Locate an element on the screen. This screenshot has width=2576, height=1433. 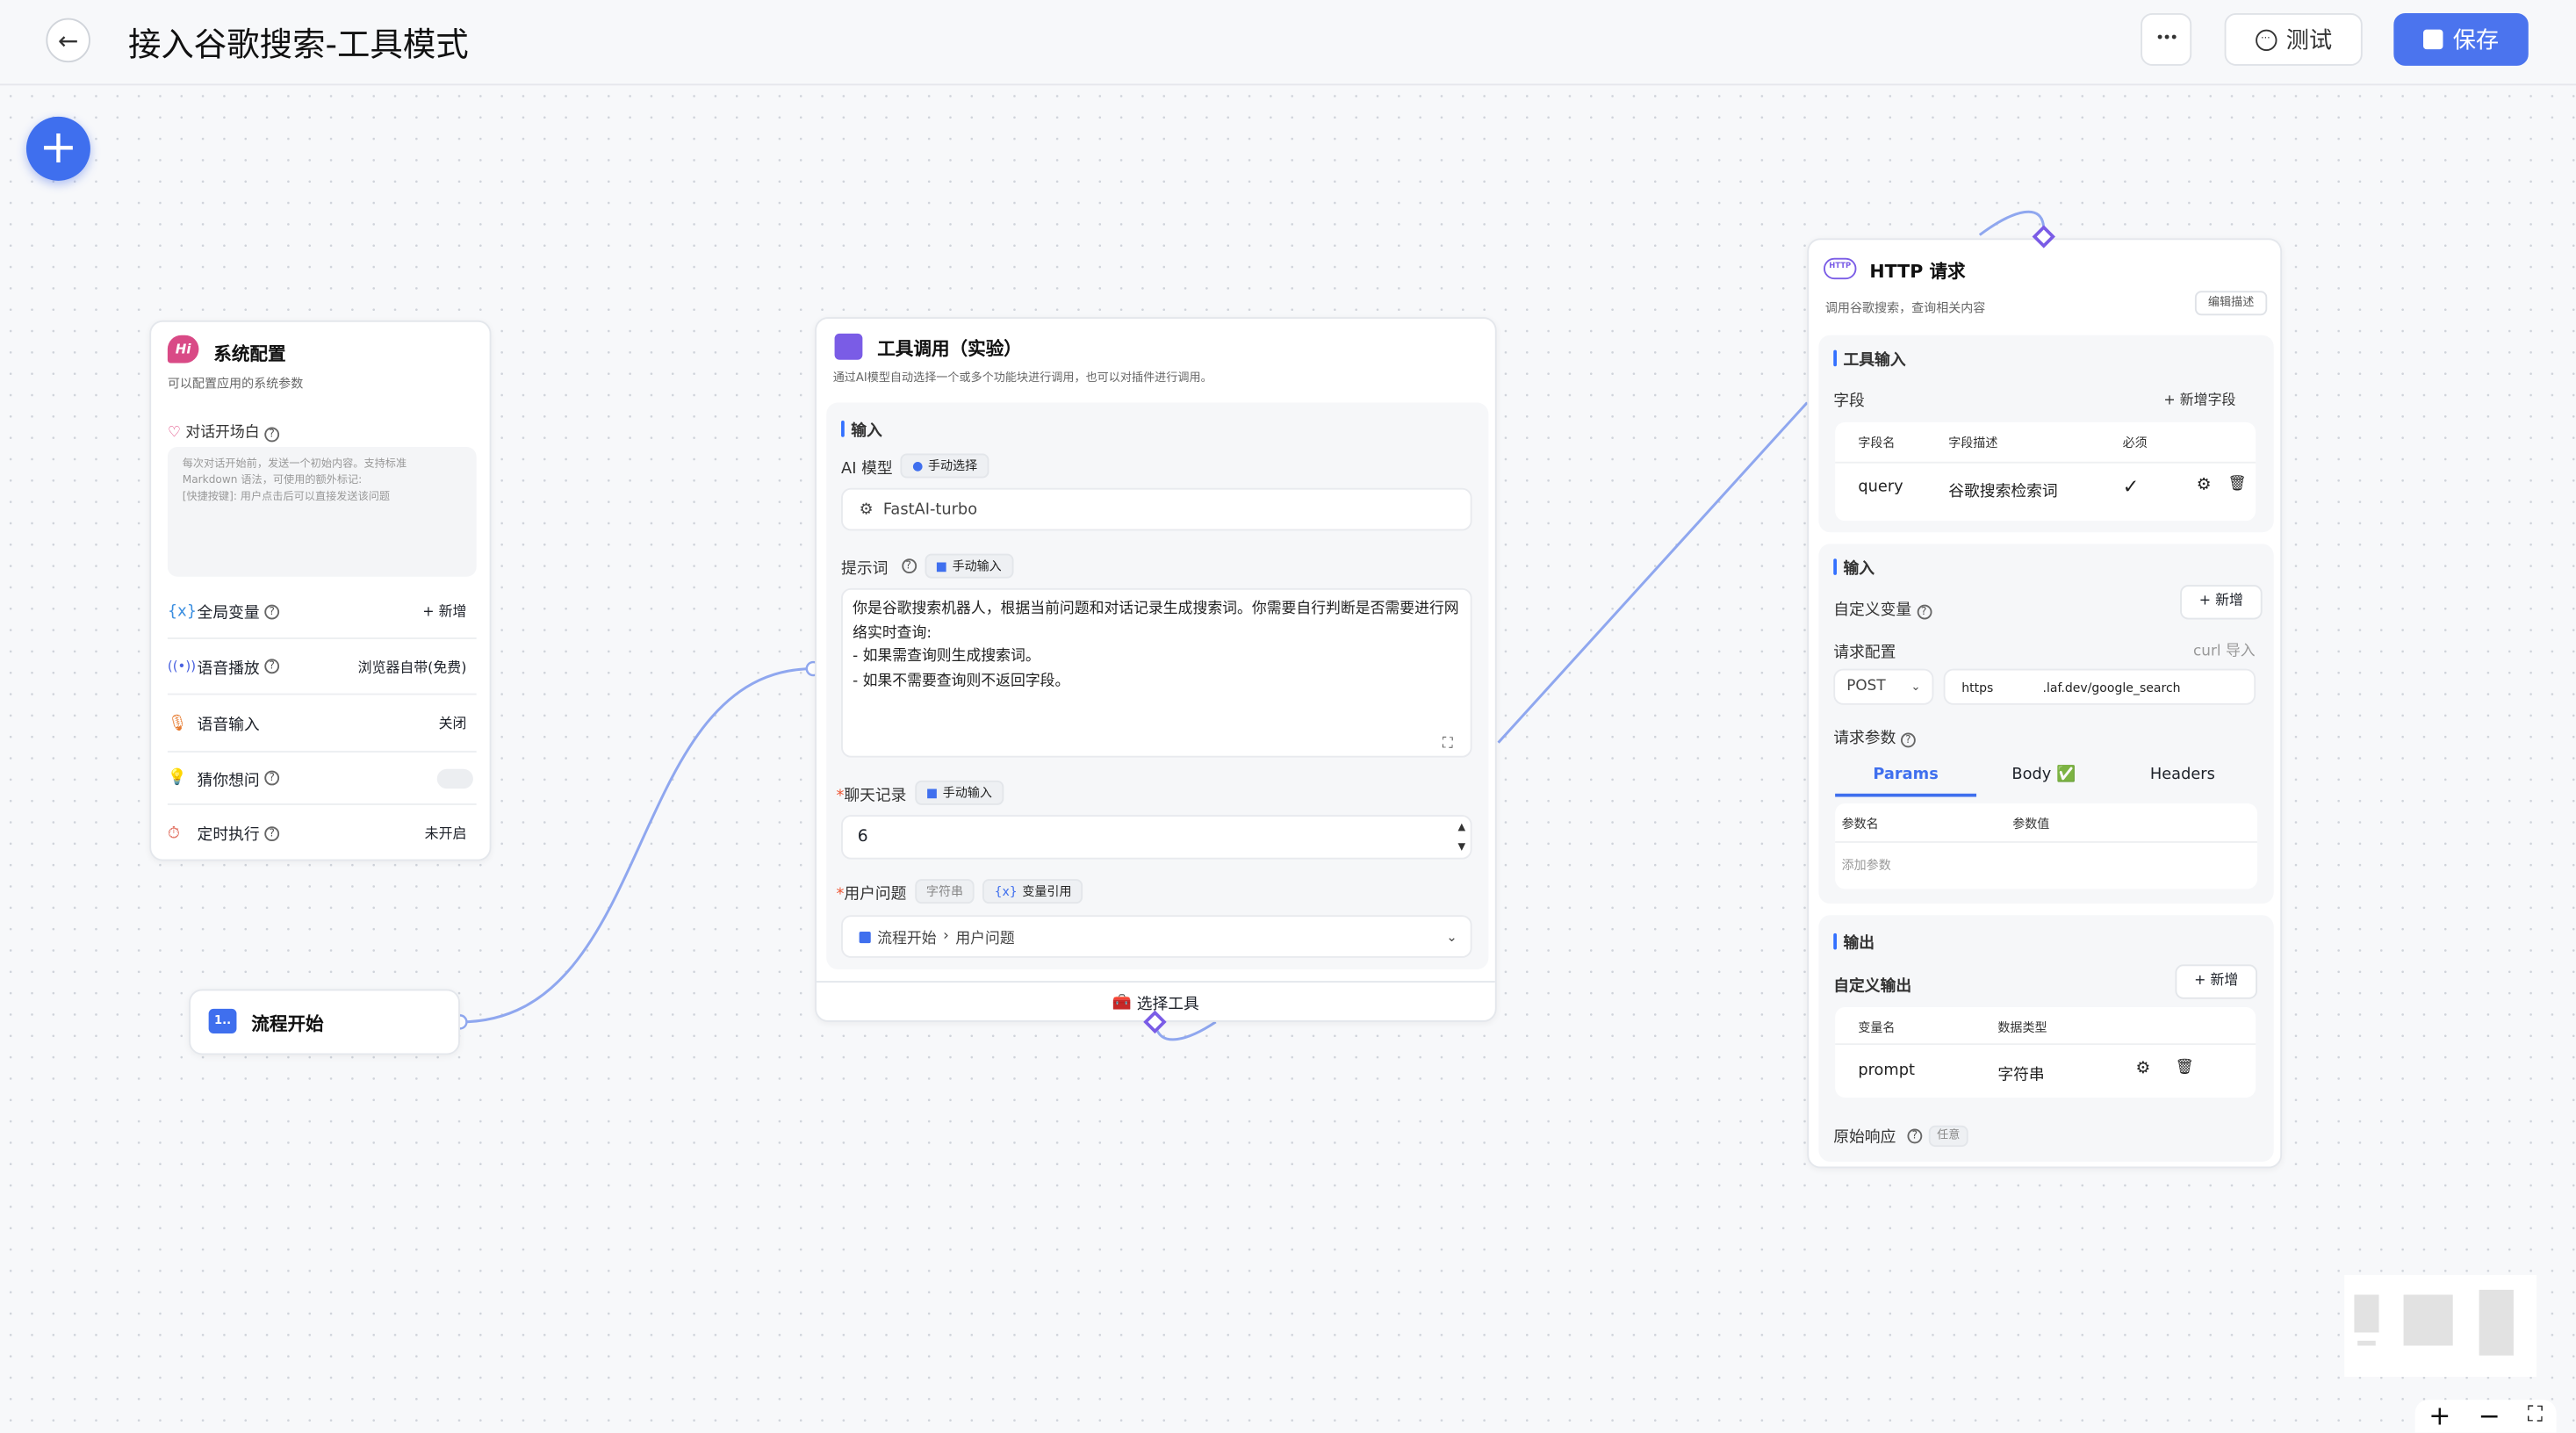
request-tabs: Params Body ✅ Headers is located at coordinates (2044, 778).